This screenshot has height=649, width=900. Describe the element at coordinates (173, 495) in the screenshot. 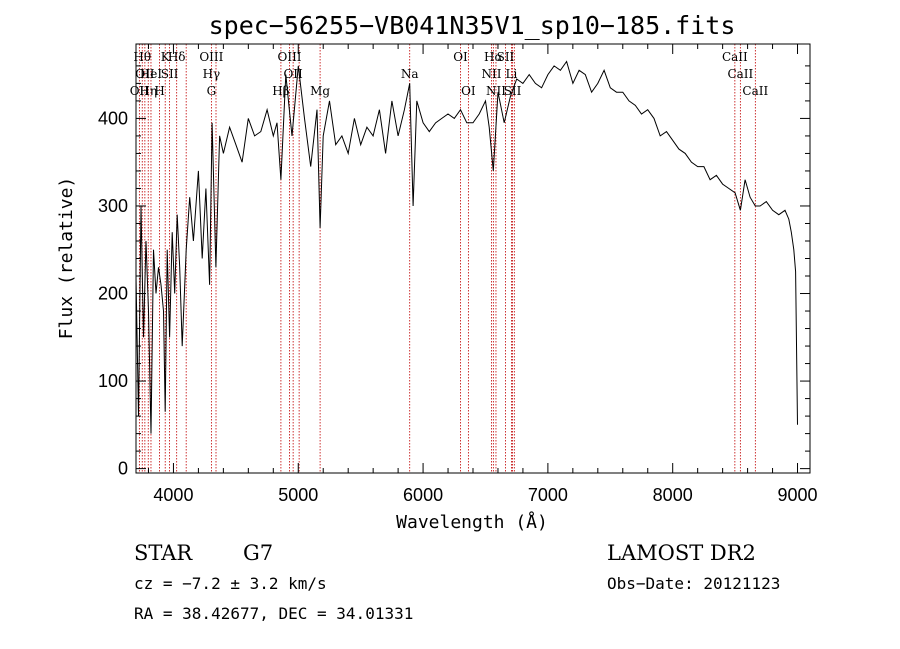

I see `x-tick-label: 4000` at that location.